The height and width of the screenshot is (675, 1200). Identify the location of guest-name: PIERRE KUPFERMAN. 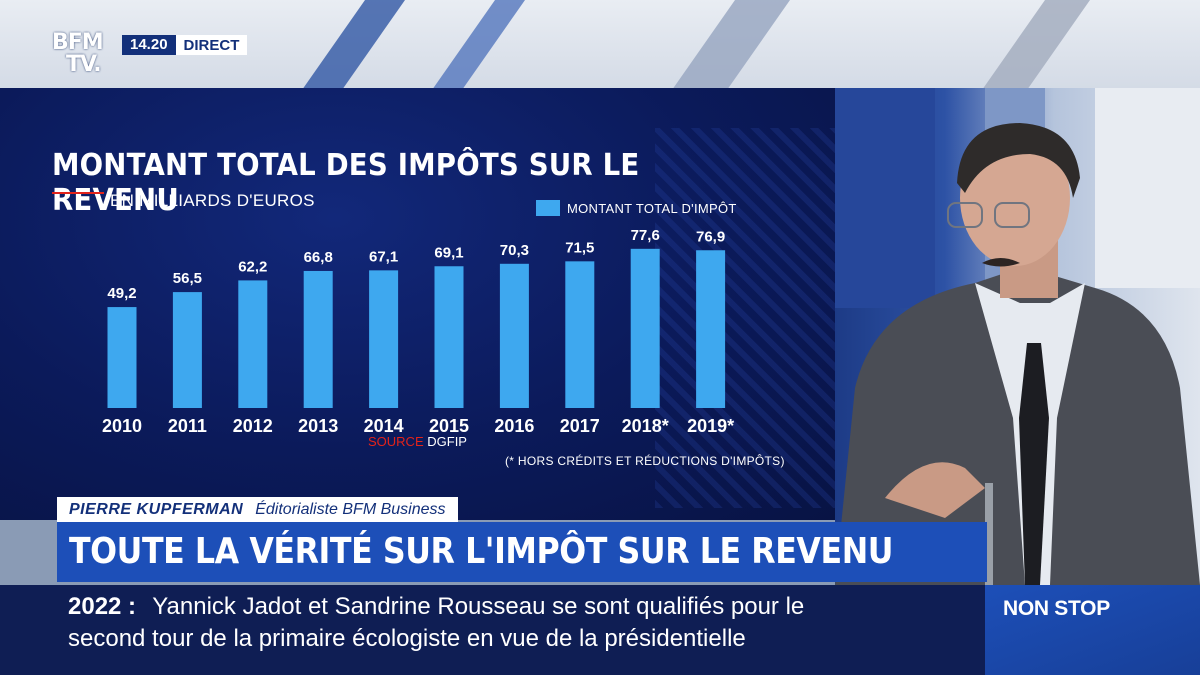
(156, 509).